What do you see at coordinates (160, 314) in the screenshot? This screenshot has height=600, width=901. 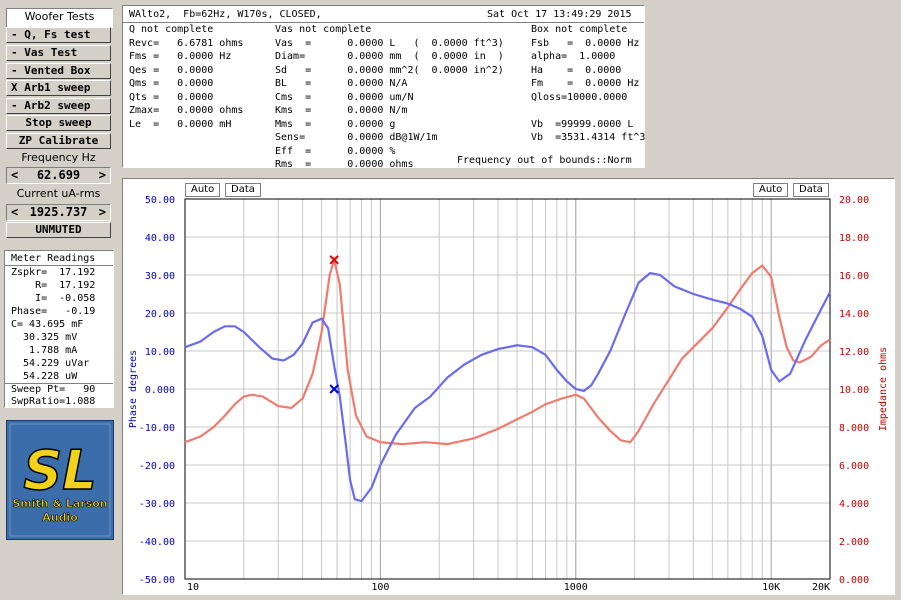 I see `left-tick-label: 20.00` at bounding box center [160, 314].